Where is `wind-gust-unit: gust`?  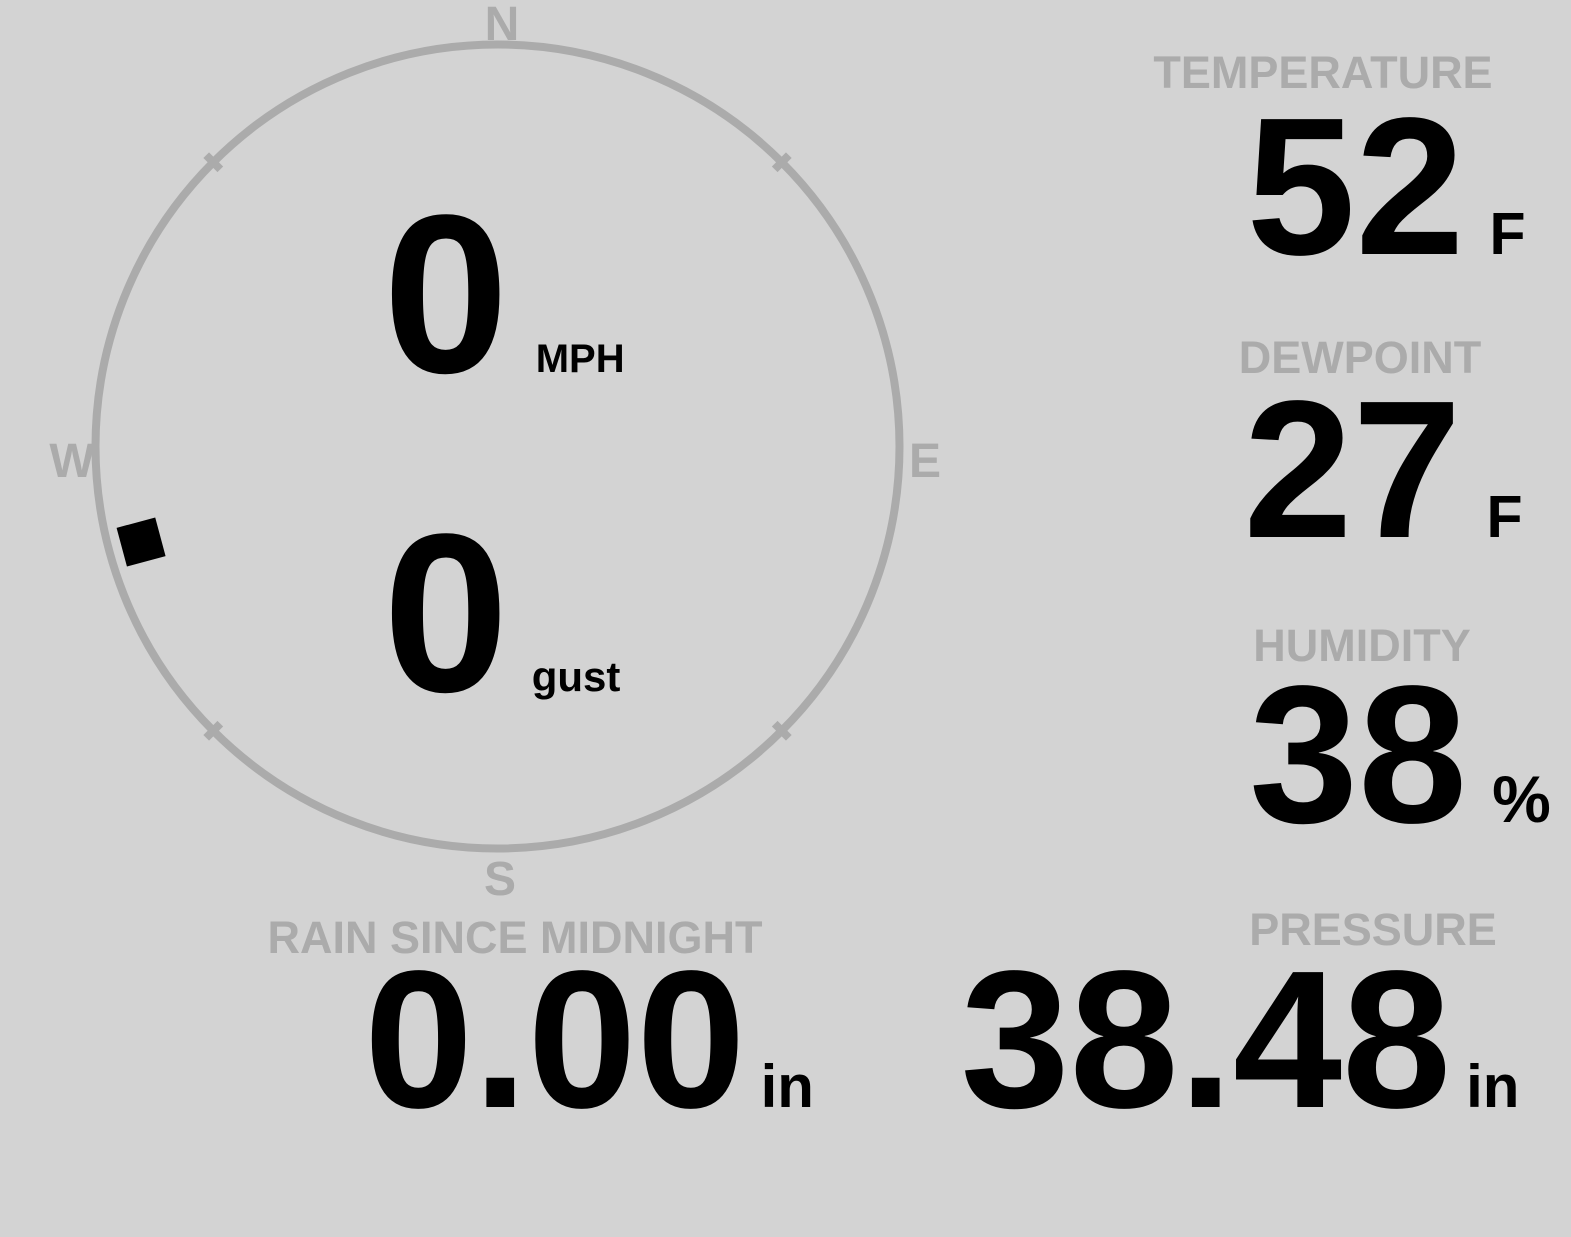 wind-gust-unit: gust is located at coordinates (576, 676).